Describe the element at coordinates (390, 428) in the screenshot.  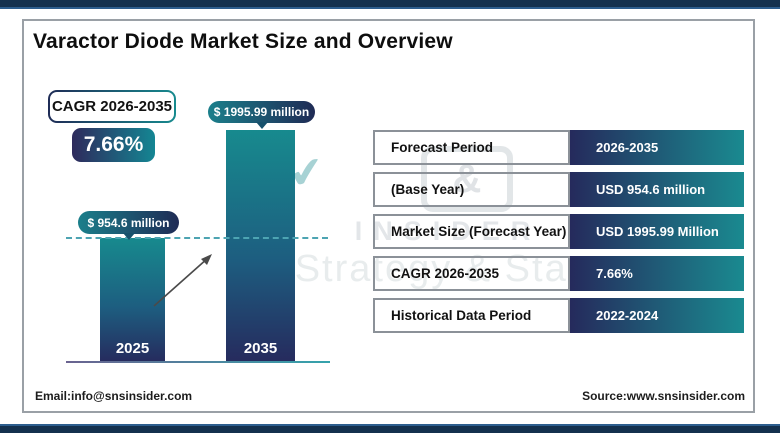
I see `bottom-brand-bar` at that location.